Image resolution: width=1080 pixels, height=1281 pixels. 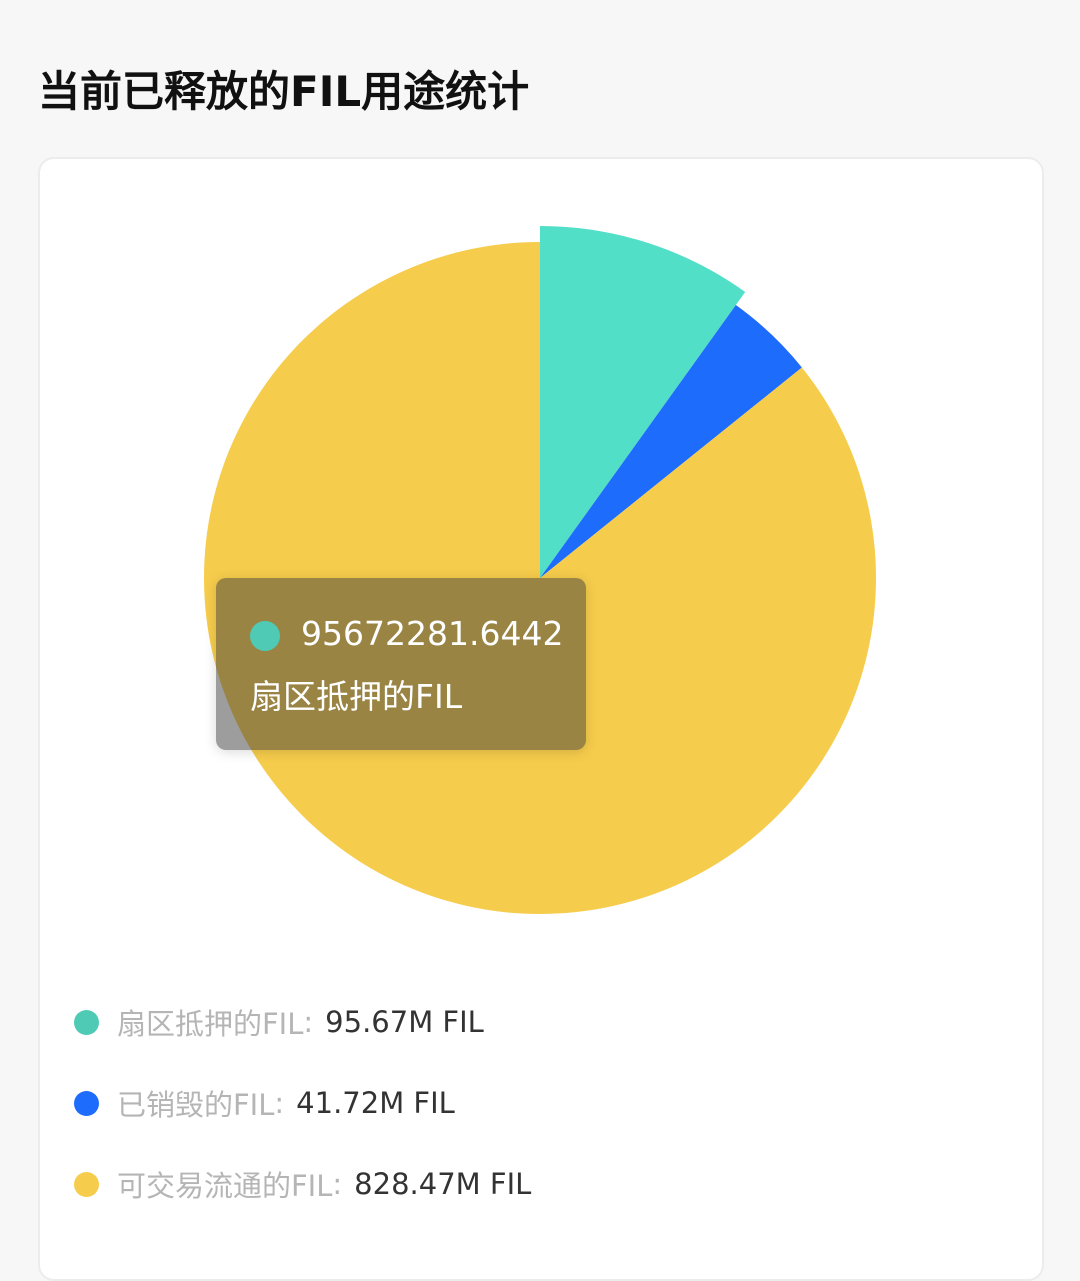 What do you see at coordinates (432, 633) in the screenshot?
I see `tooltip-value: 95672281.6442` at bounding box center [432, 633].